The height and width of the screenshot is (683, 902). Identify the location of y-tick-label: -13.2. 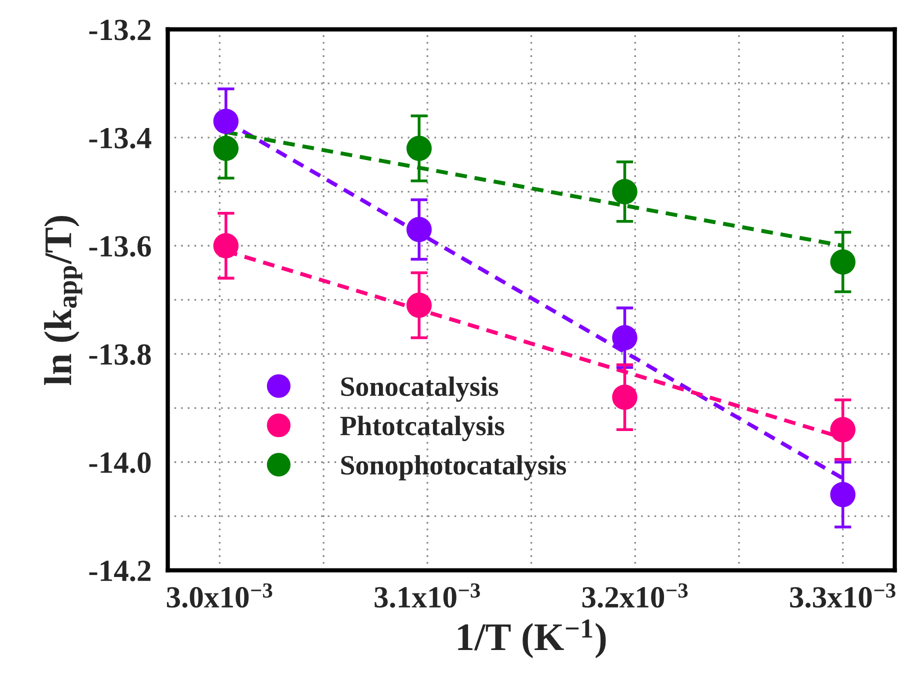
(119, 30).